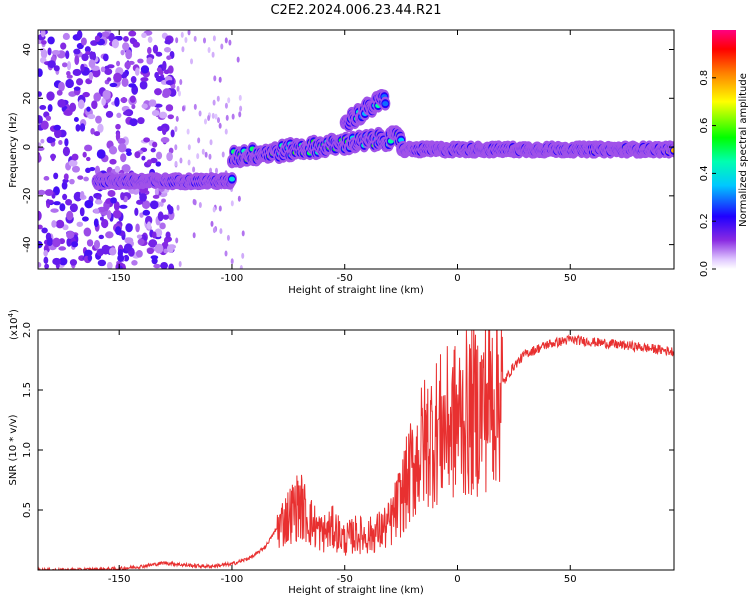 Image resolution: width=750 pixels, height=600 pixels. Describe the element at coordinates (13, 150) in the screenshot. I see `spectrogram-ylabel: Frequency (Hz)` at that location.